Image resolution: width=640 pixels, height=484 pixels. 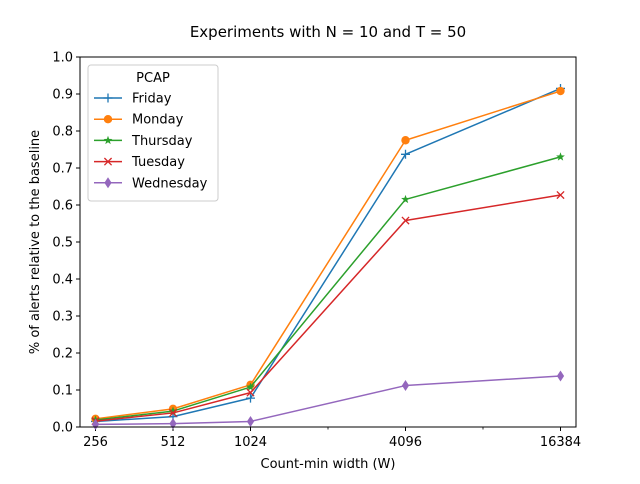 I want to click on legend-entry-thursday: Thursday, so click(x=143, y=141).